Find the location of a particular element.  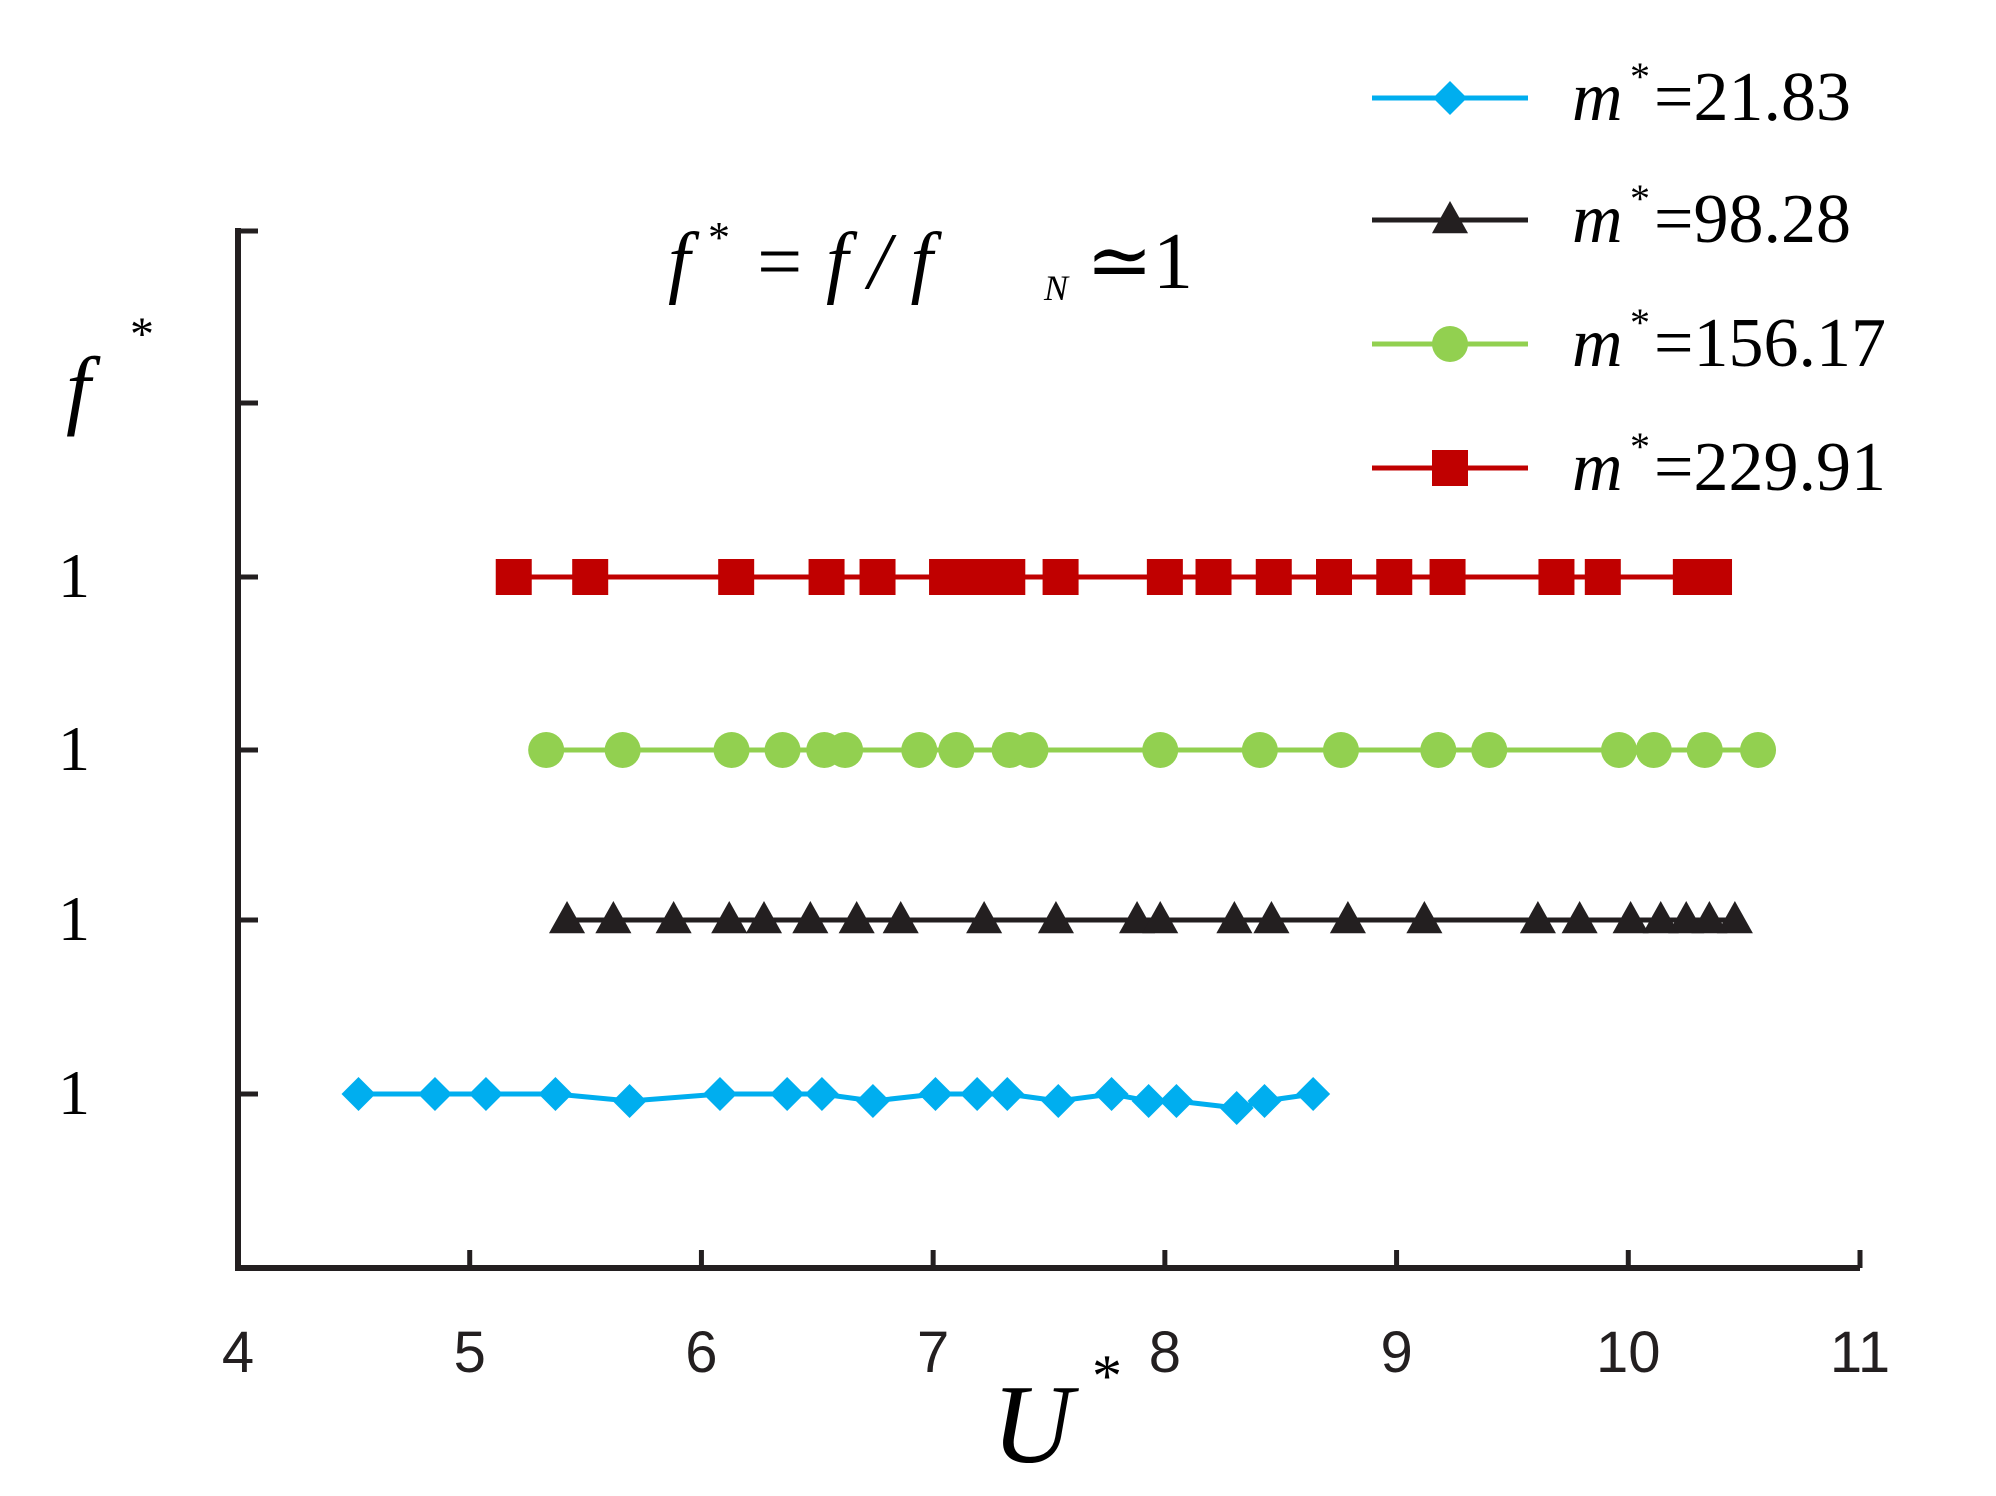

legend-item: m * =229.91 is located at coordinates (1629, 465).